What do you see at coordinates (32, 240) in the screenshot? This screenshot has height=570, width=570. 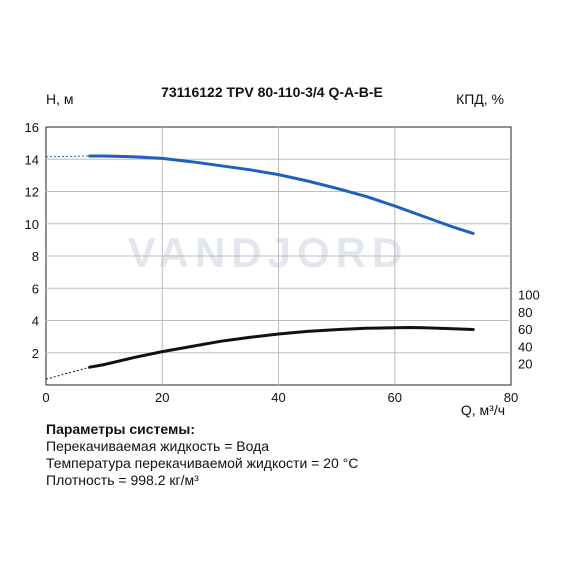 I see `left-y-tick-labels: 2 4 6 8 10 12 14 16` at bounding box center [32, 240].